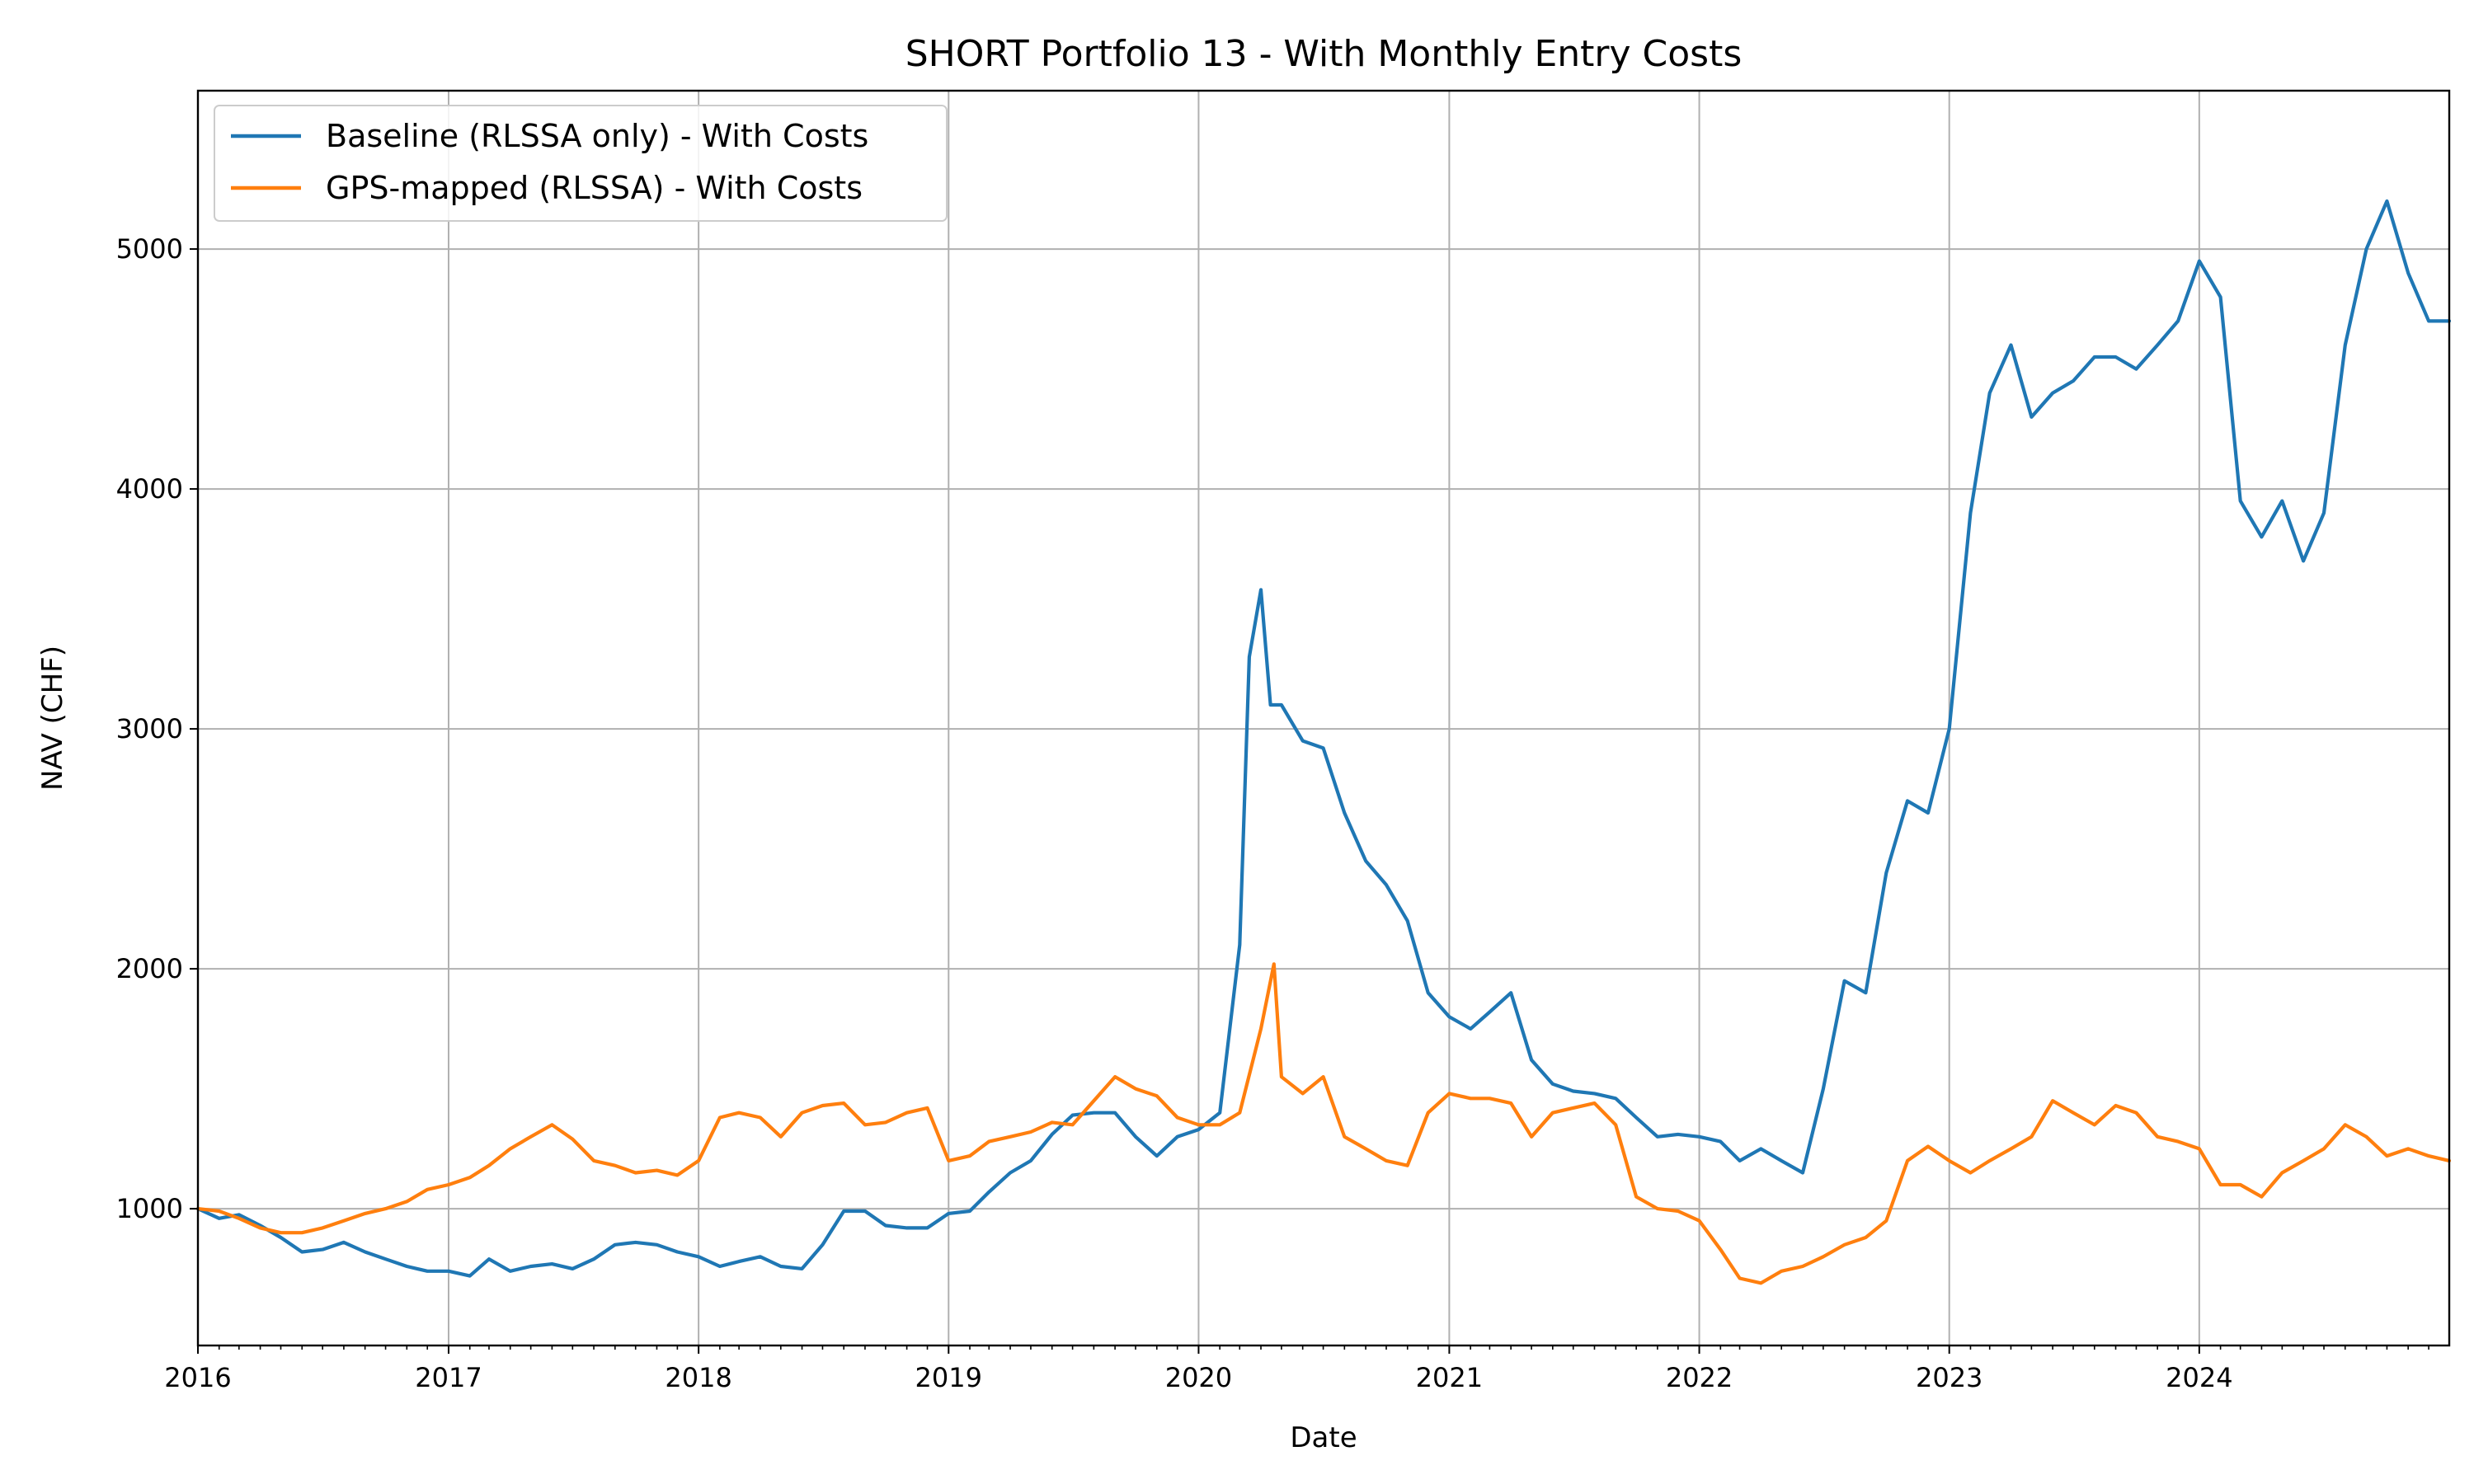 This screenshot has height=1484, width=2474. Describe the element at coordinates (149, 489) in the screenshot. I see `y-tick-label-4000: 4000` at that location.